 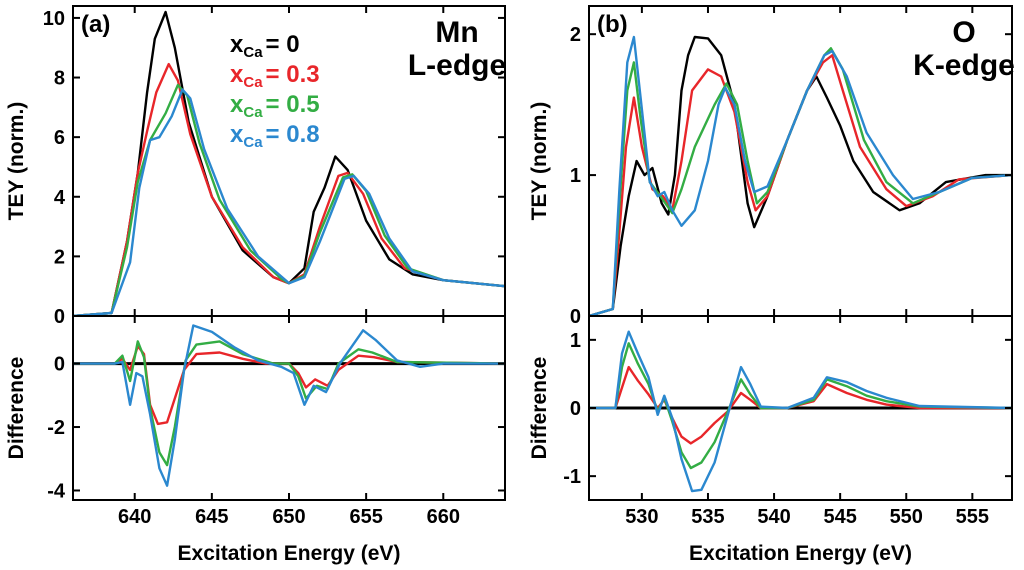 I want to click on edge-annotation: K-edge, so click(x=964, y=65).